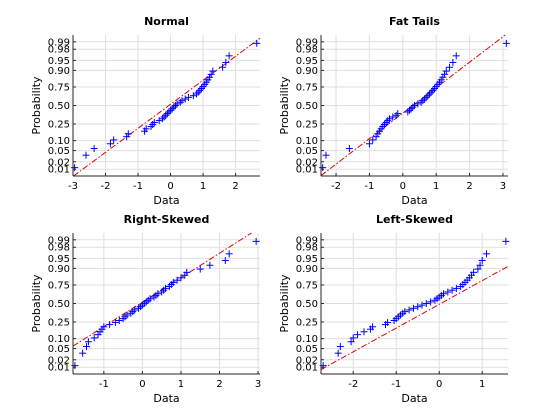 The height and width of the screenshot is (420, 560). Describe the element at coordinates (167, 219) in the screenshot. I see `chart-title: Right-Skewed` at that location.